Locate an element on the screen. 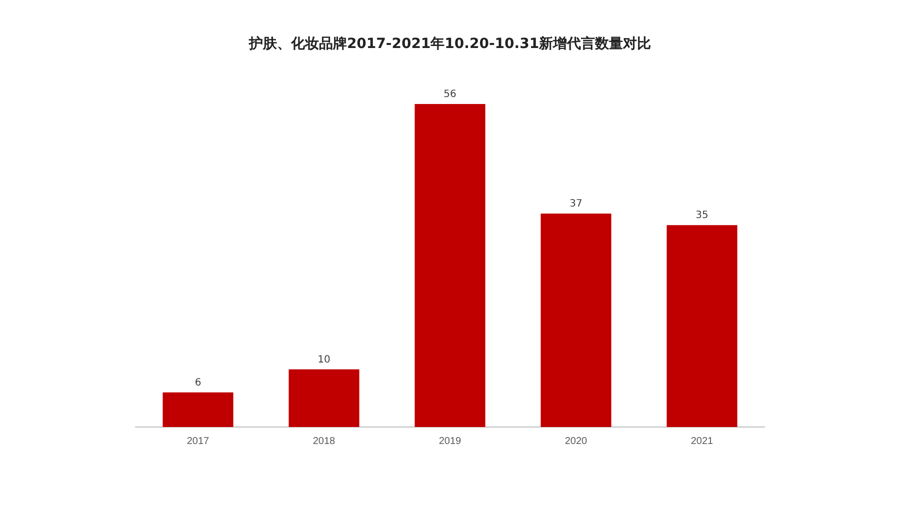 The height and width of the screenshot is (506, 900). data-label: 35 is located at coordinates (702, 216).